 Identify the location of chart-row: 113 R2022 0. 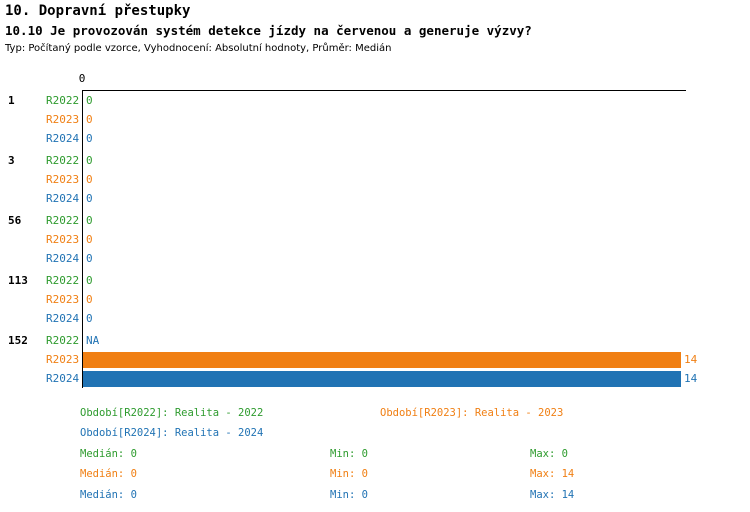
(375, 280).